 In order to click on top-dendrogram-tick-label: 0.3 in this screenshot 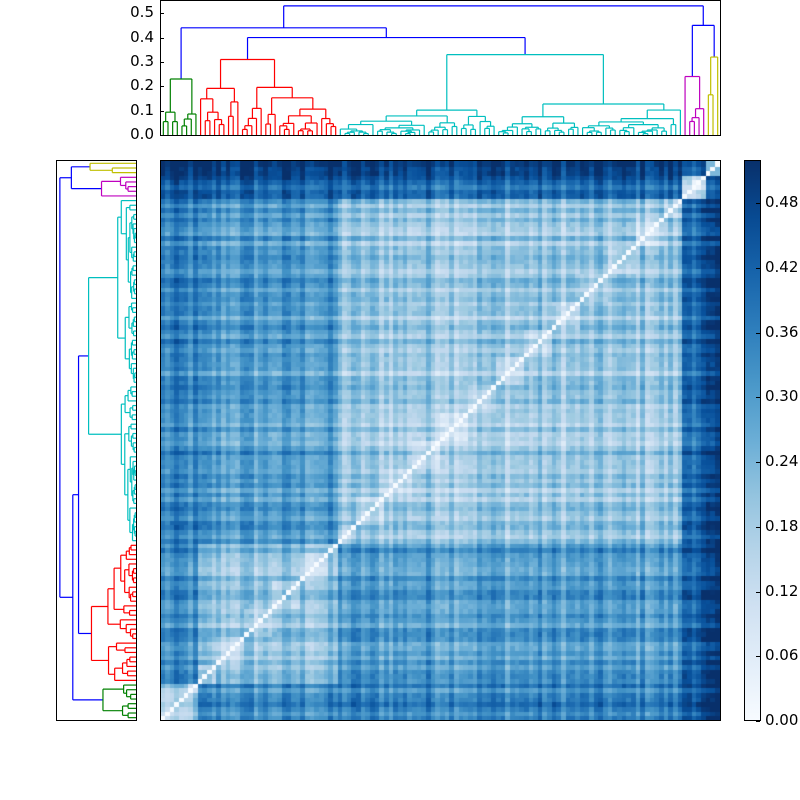, I will do `click(142, 60)`.